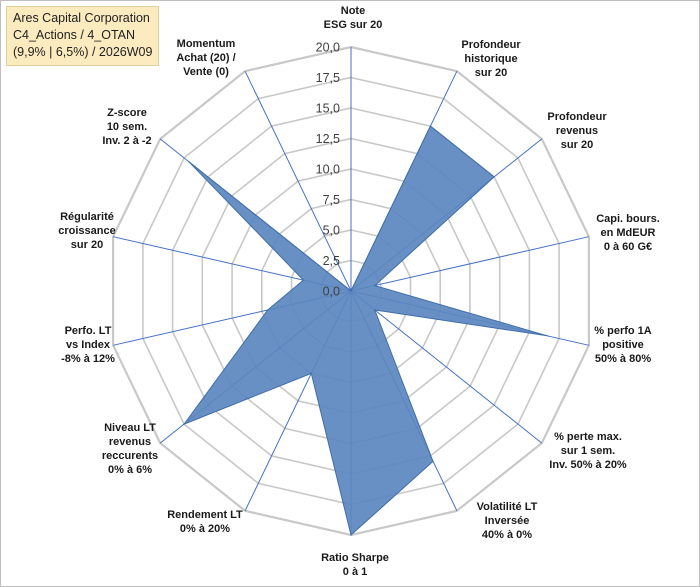 Image resolution: width=700 pixels, height=587 pixels. Describe the element at coordinates (491, 59) in the screenshot. I see `axis-label: Profondeur historique sur 20` at that location.